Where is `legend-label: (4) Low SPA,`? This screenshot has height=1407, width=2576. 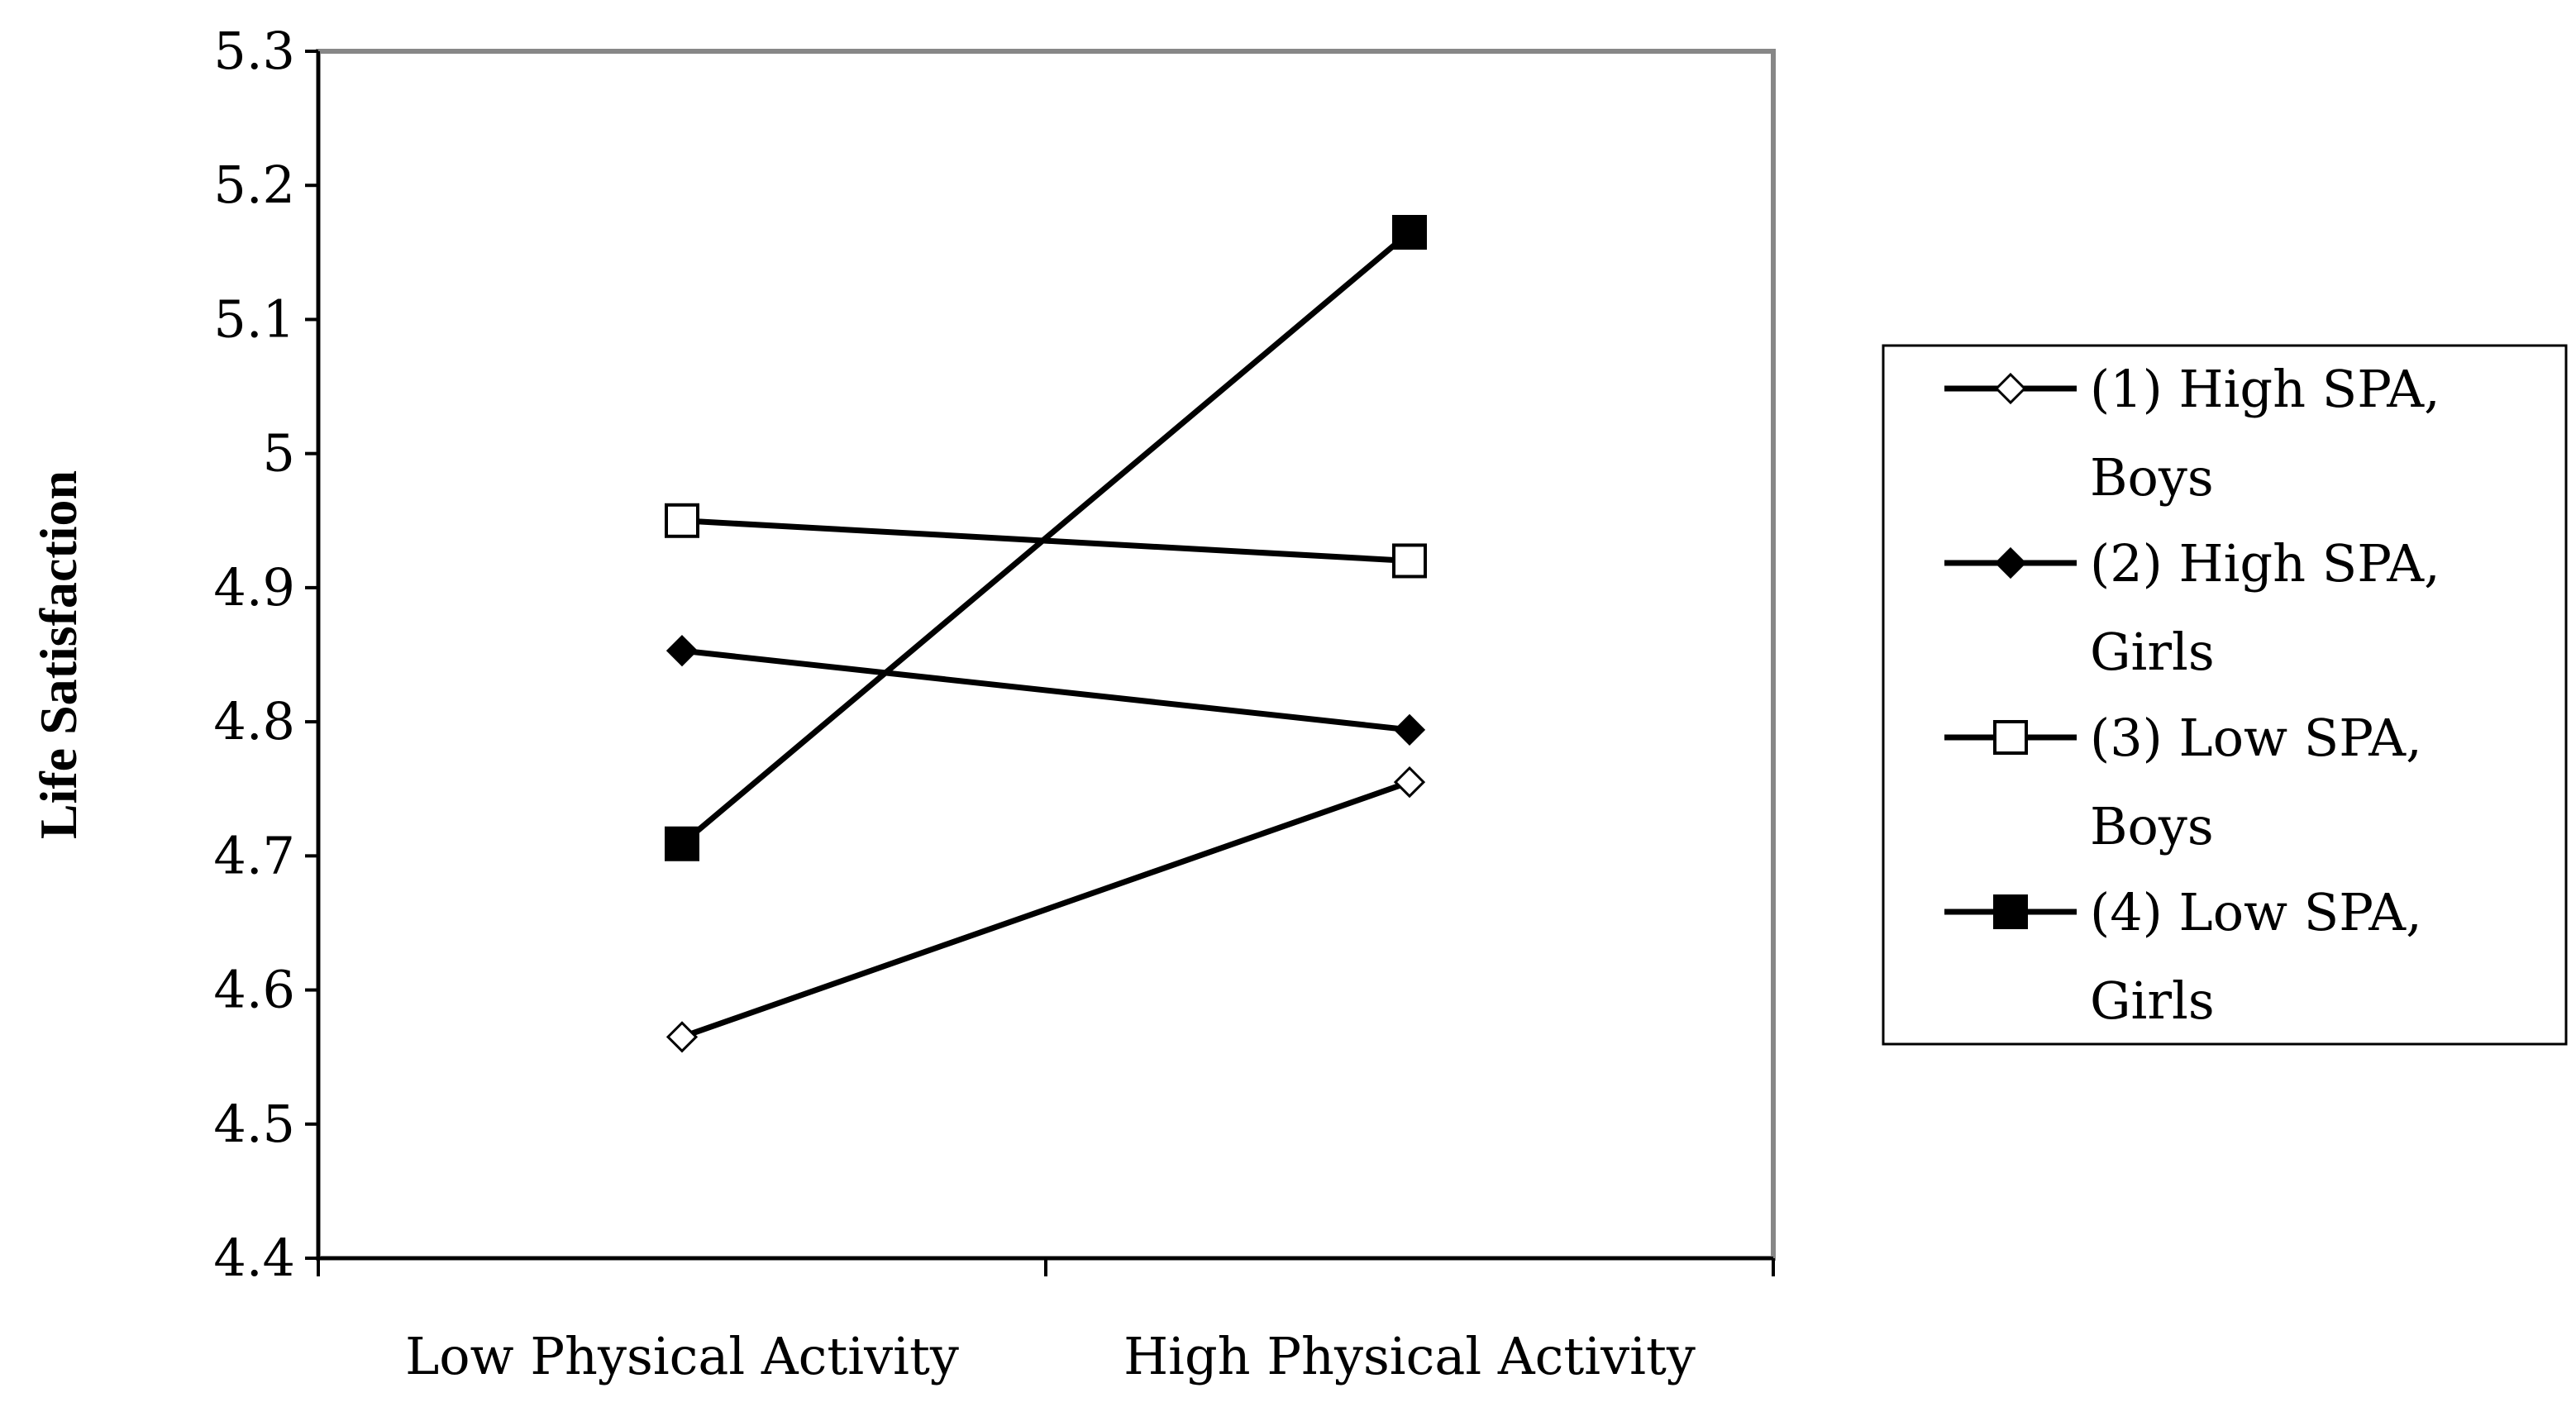
legend-label: (4) Low SPA, is located at coordinates (2256, 912).